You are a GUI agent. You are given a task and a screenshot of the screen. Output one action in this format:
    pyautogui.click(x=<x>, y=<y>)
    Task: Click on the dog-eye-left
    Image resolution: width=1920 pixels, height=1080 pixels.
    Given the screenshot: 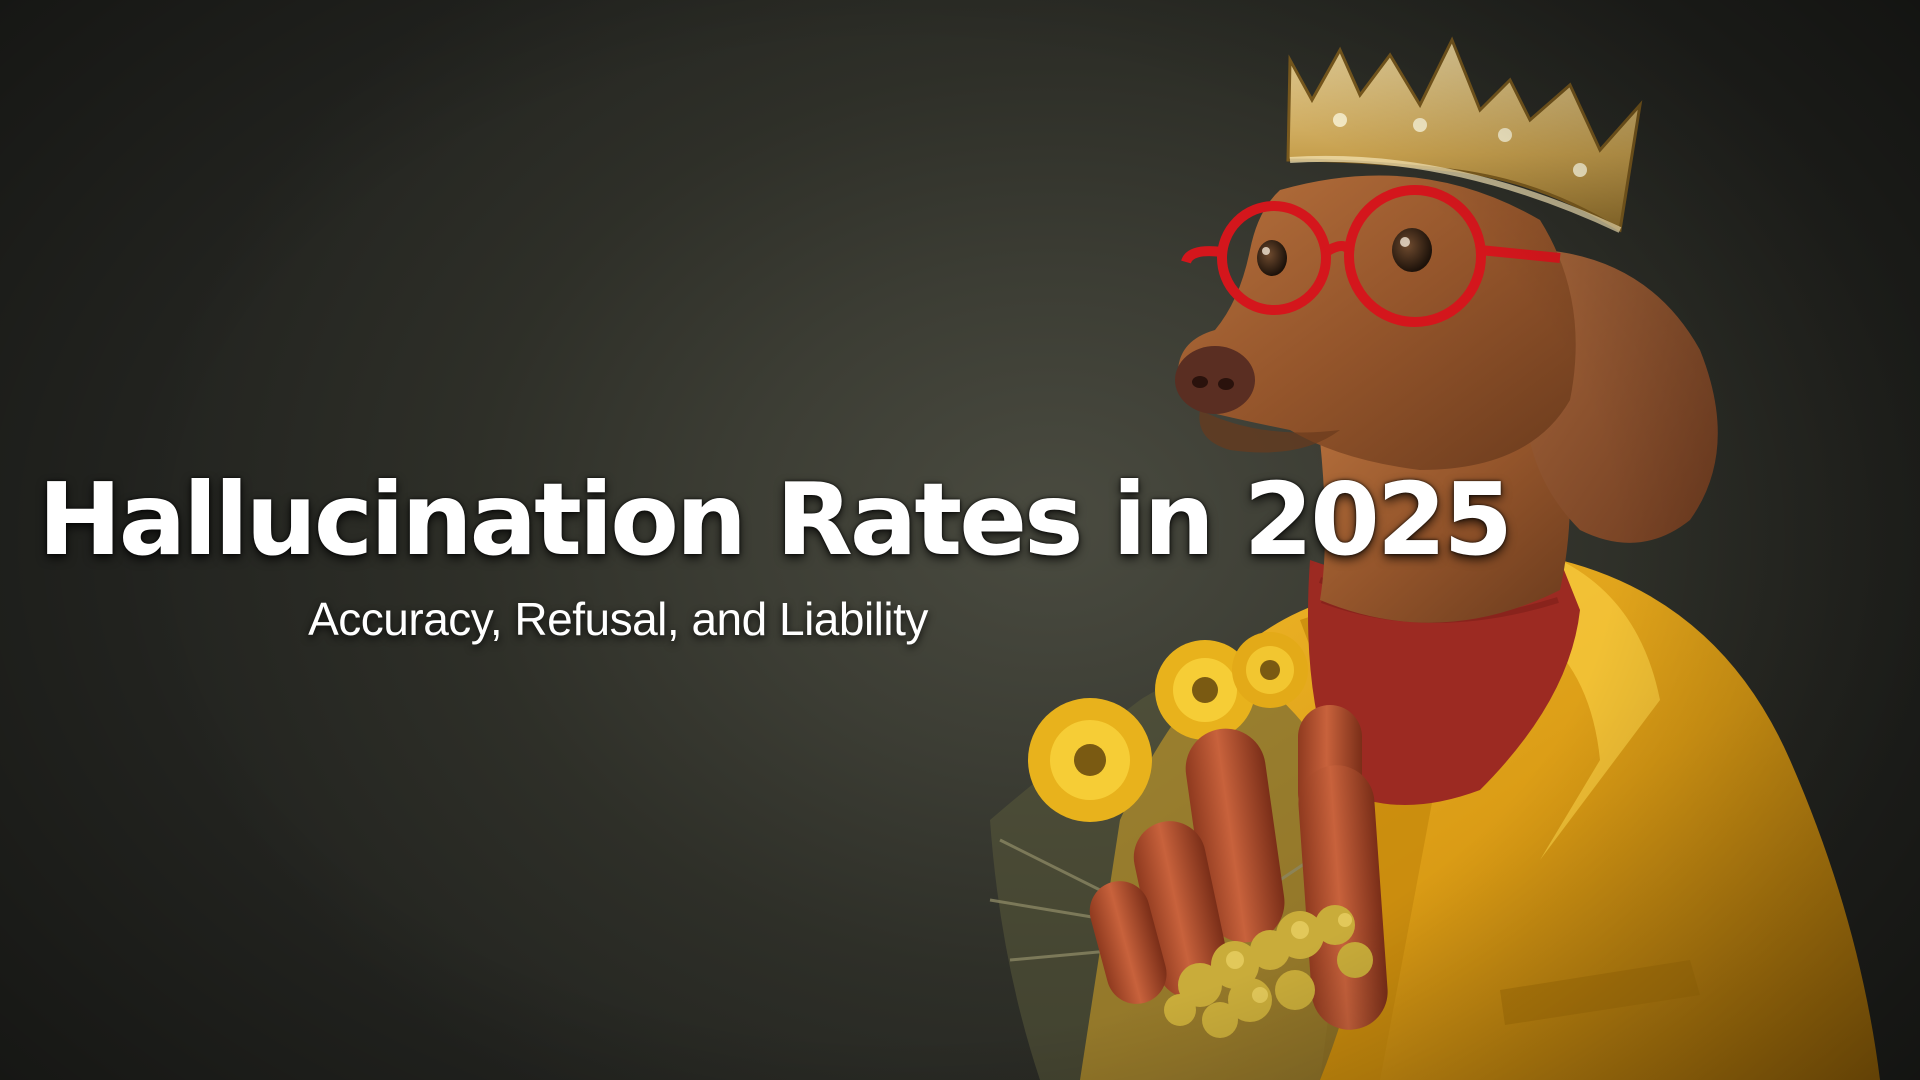 What is the action you would take?
    pyautogui.click(x=1272, y=258)
    